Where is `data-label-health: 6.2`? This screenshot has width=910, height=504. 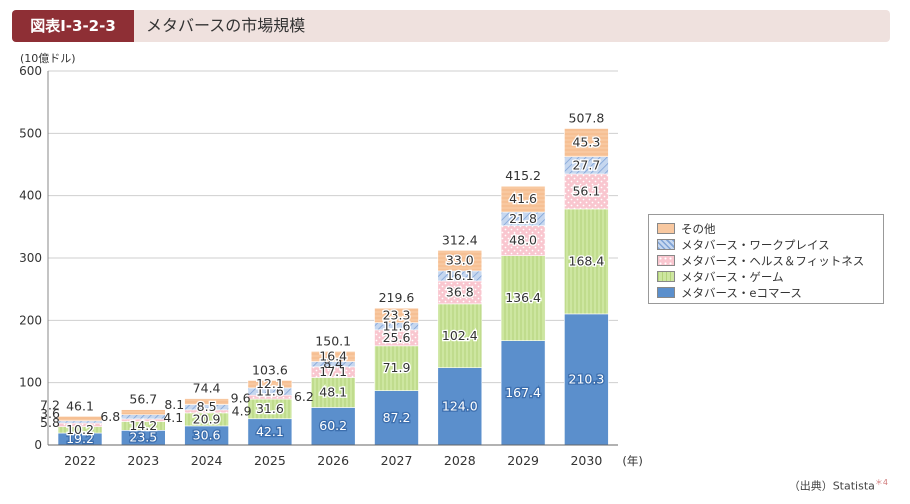
data-label-health: 6.2 is located at coordinates (304, 396).